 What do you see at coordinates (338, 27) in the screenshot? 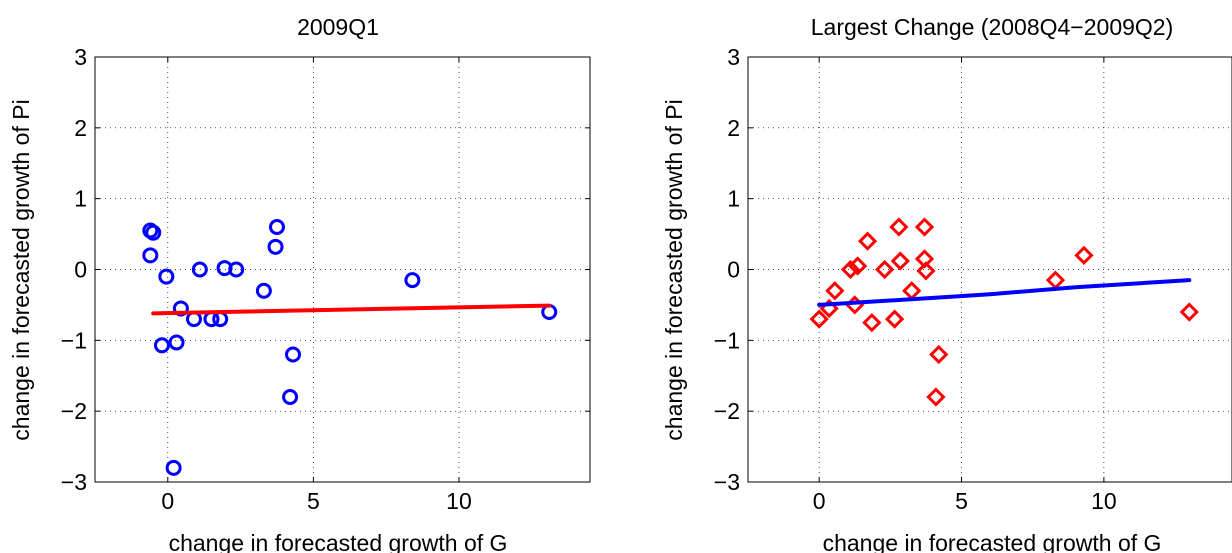
I see `chart-title: 2009Q1` at bounding box center [338, 27].